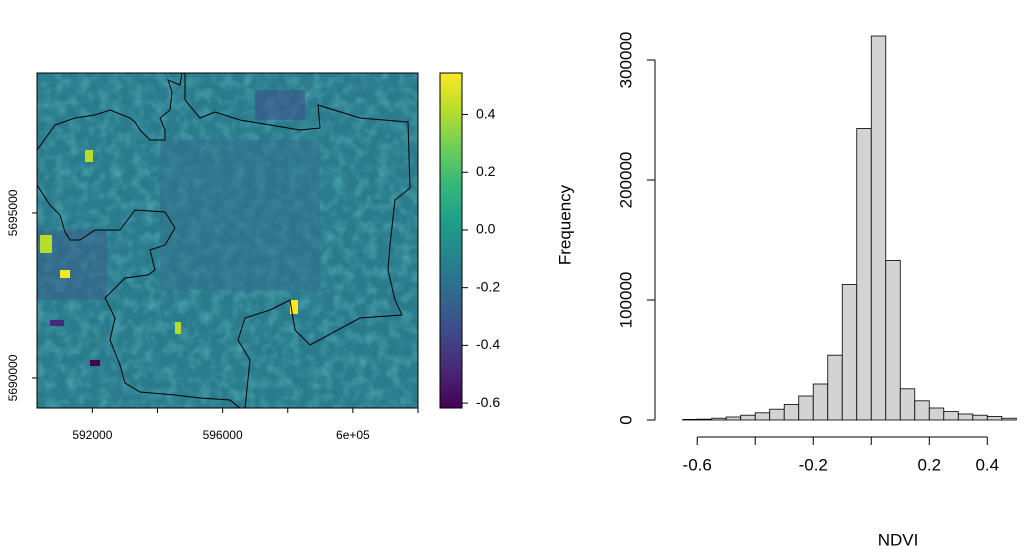  Describe the element at coordinates (987, 464) in the screenshot. I see `x-tick-label: 0.4` at that location.